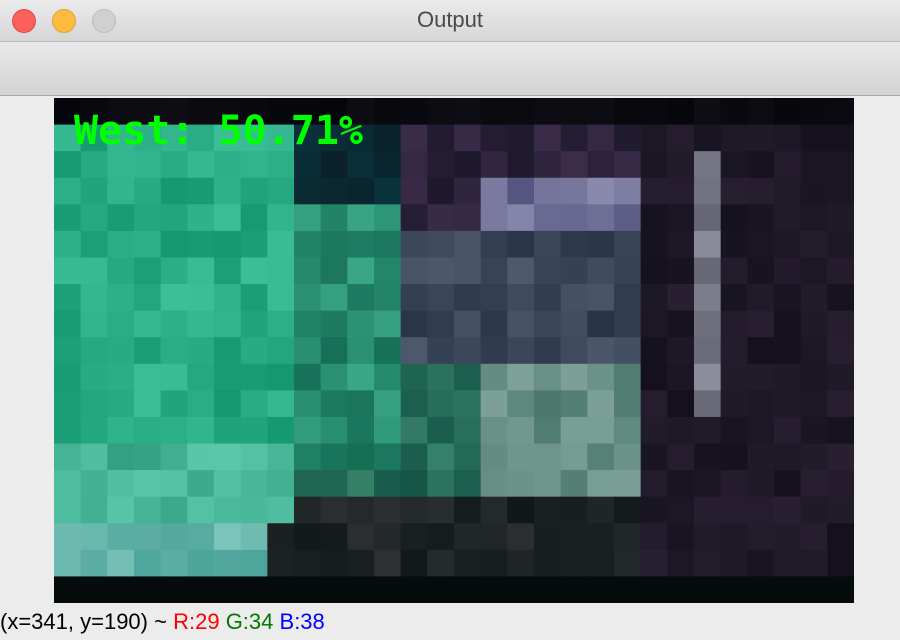 This screenshot has width=900, height=640. I want to click on title-bar: Output, so click(450, 21).